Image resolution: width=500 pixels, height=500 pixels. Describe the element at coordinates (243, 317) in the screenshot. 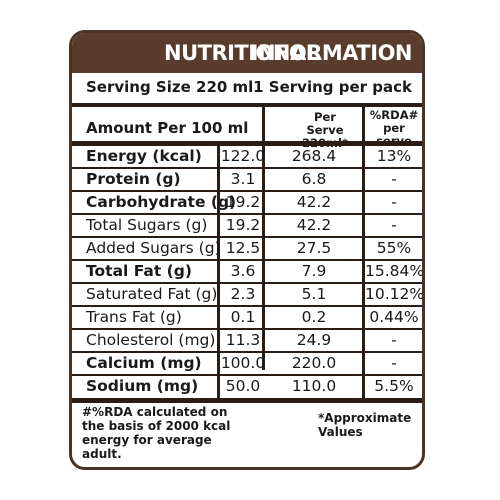

I see `per-100ml-value: 0.1` at that location.